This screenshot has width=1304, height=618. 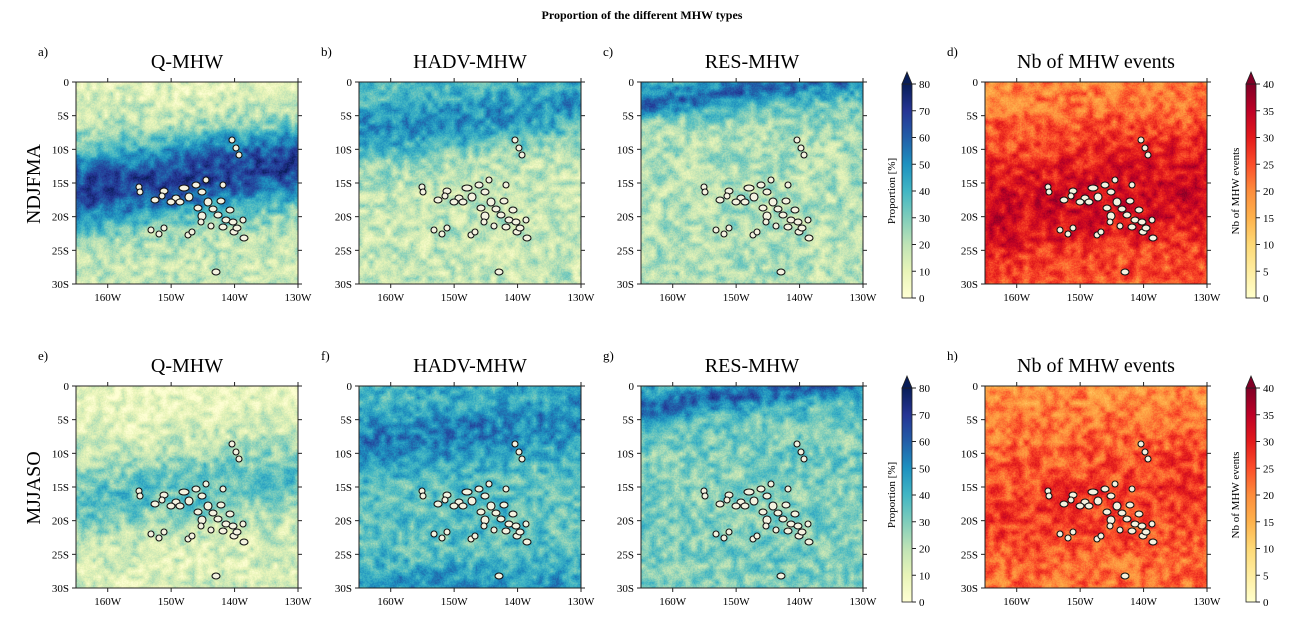 I want to click on colorbar-tick-label: 35, so click(x=1269, y=112).